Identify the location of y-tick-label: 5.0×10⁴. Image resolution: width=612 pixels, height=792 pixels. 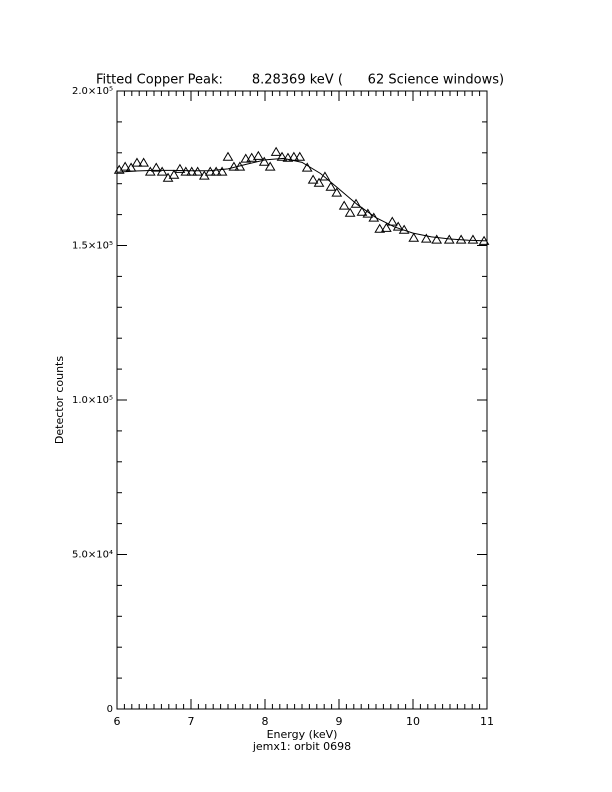
(92, 555).